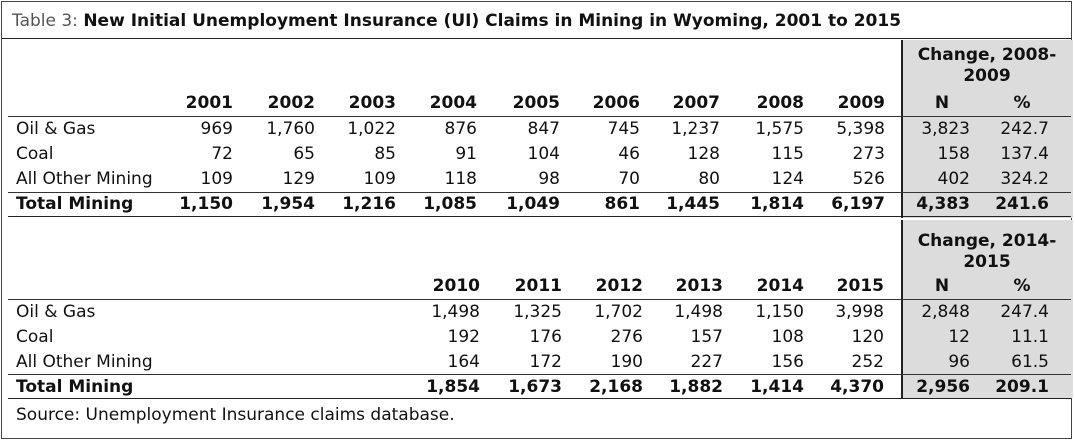  What do you see at coordinates (623, 129) in the screenshot?
I see `cell-value: 745` at bounding box center [623, 129].